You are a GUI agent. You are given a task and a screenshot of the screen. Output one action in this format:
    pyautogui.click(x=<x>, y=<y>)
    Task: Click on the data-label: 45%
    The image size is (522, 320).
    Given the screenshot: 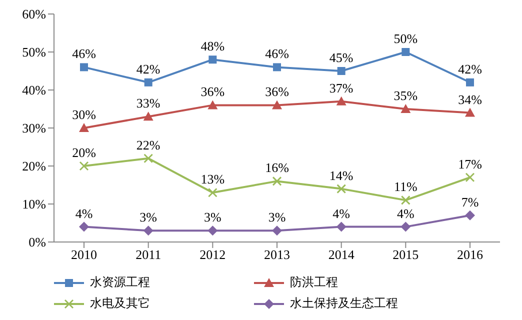 What is the action you would take?
    pyautogui.click(x=341, y=57)
    